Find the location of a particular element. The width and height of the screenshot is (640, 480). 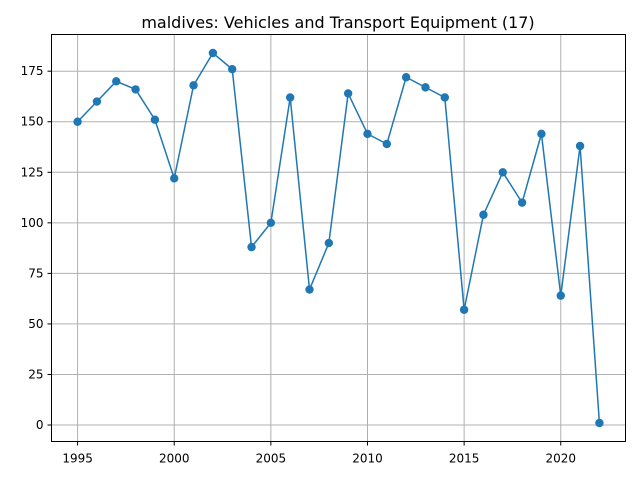

x-tick-label: 2010 is located at coordinates (367, 459).